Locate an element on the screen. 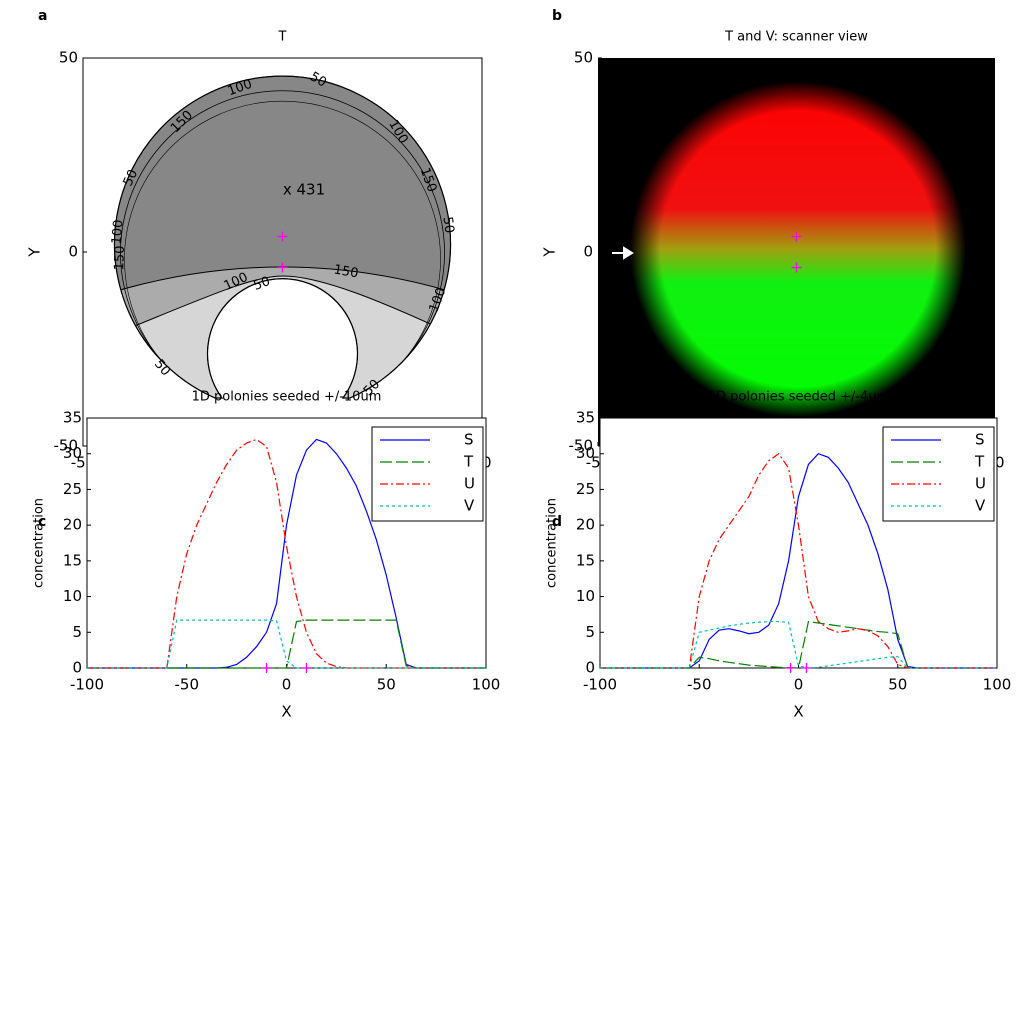  panel-letter: a is located at coordinates (42, 16).